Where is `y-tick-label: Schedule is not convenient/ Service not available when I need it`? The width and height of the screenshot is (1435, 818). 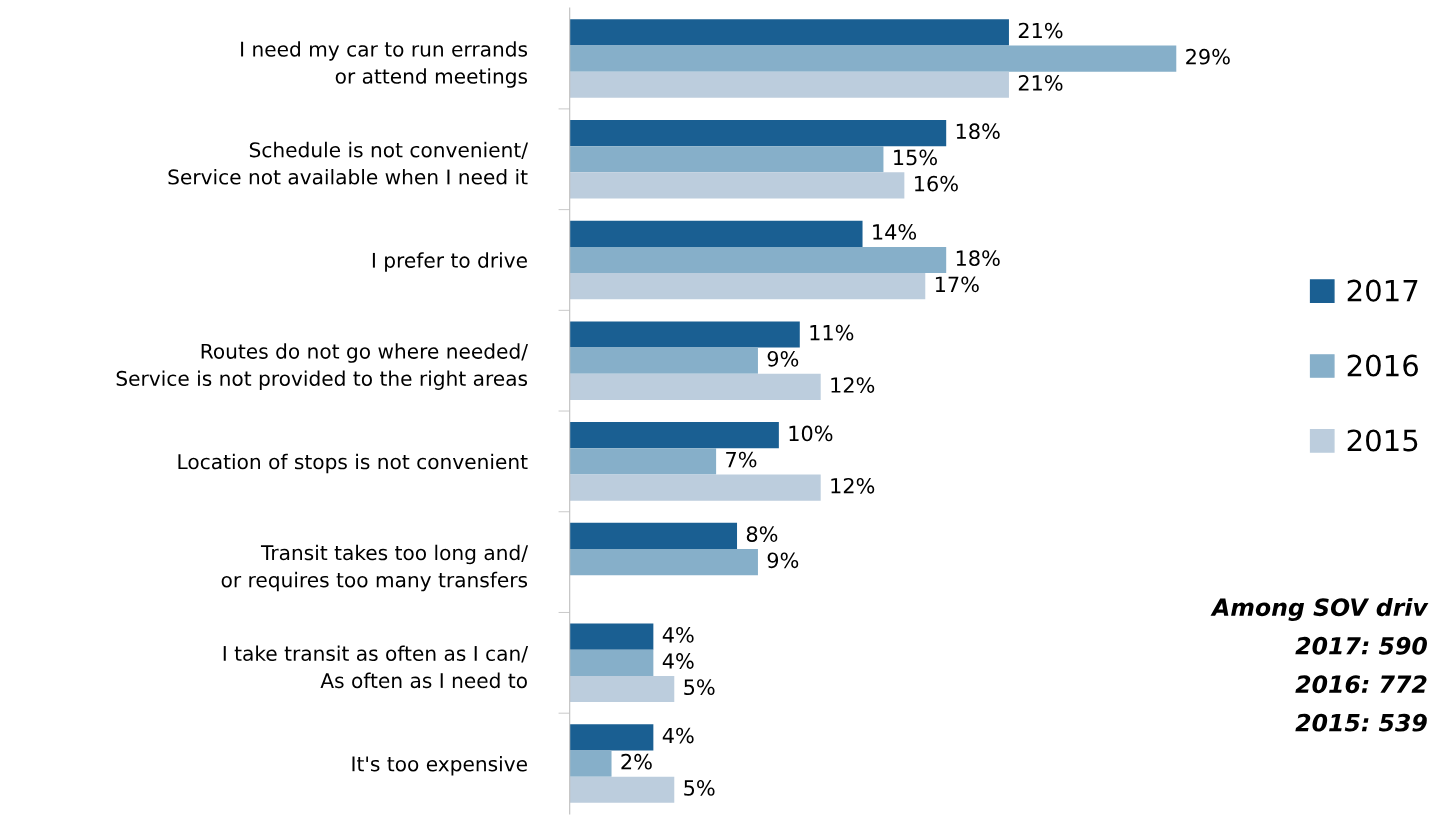
y-tick-label: Schedule is not convenient/ Service not available when I need it is located at coordinates (348, 163).